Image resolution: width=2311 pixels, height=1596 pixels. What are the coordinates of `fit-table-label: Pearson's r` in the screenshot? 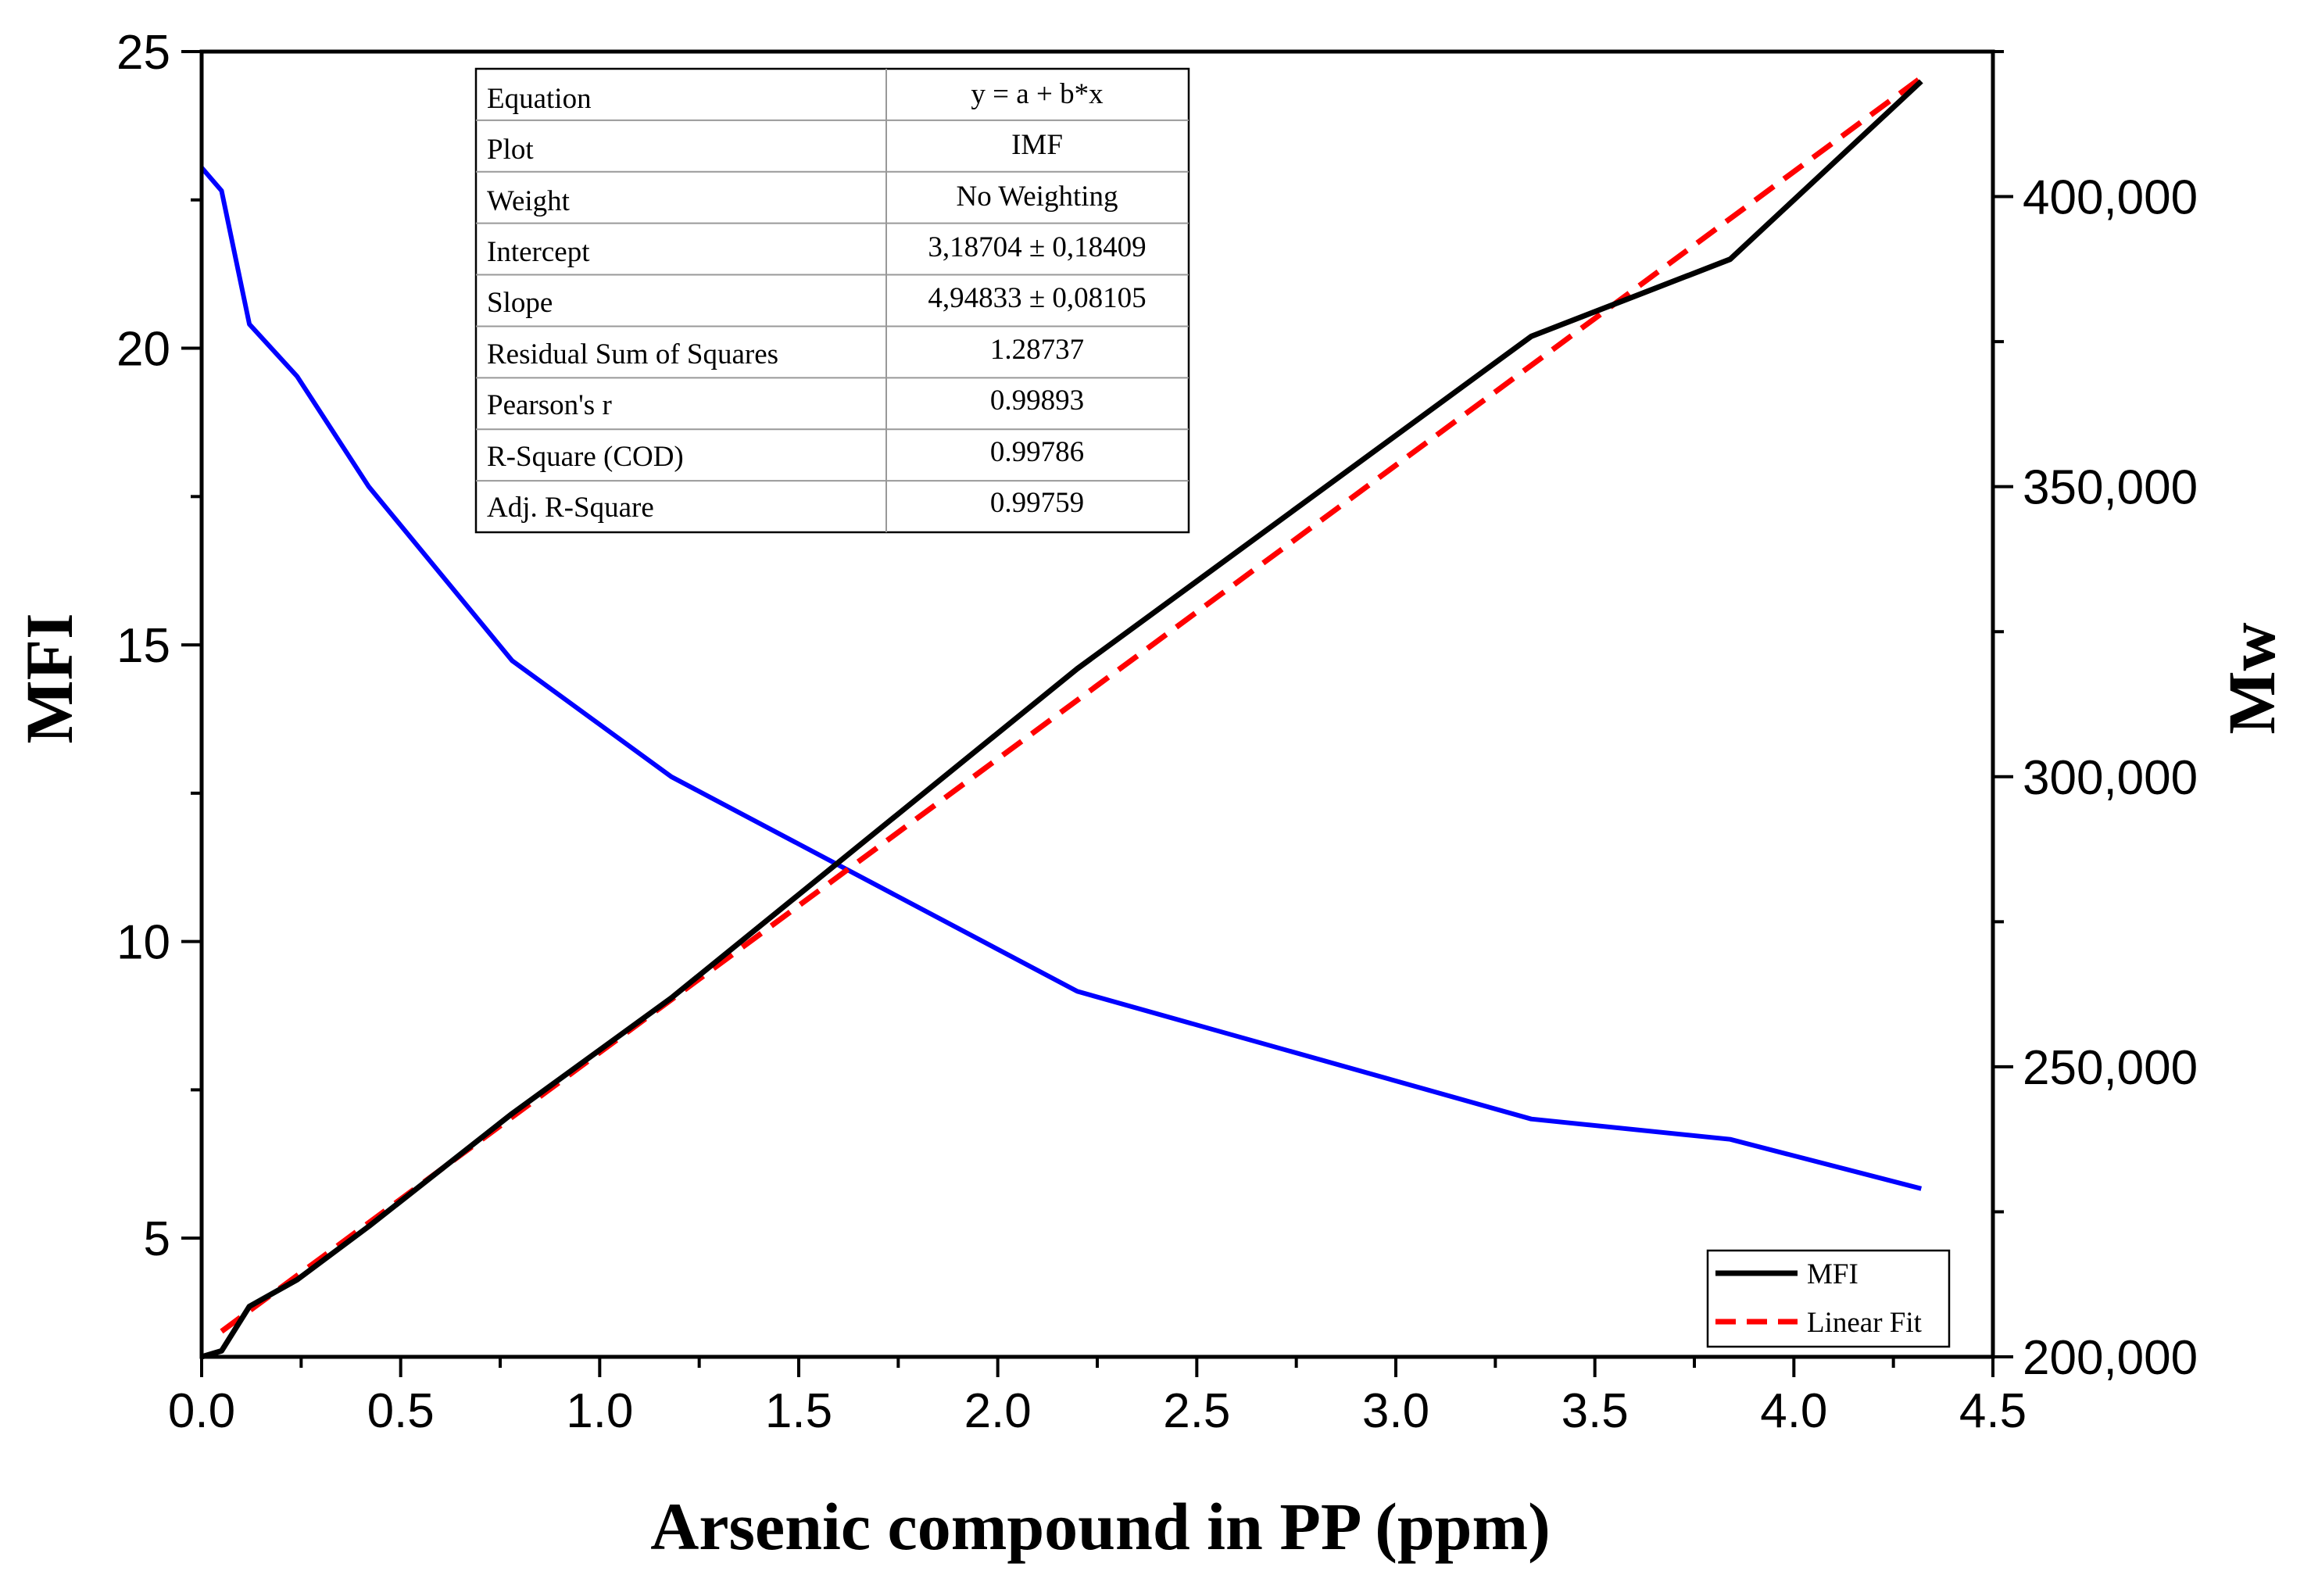 It's located at (549, 405).